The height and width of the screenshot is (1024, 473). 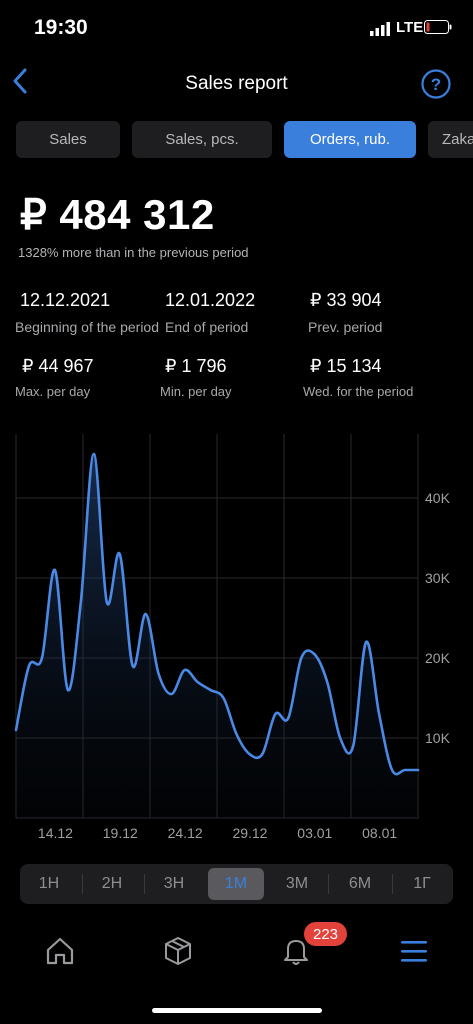 I want to click on menu-icon, so click(x=414, y=951).